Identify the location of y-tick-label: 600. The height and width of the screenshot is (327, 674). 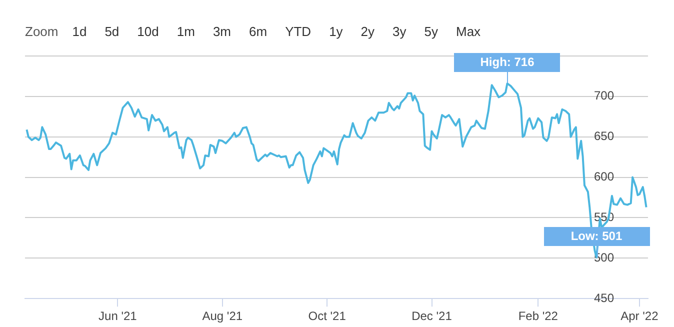
(604, 177).